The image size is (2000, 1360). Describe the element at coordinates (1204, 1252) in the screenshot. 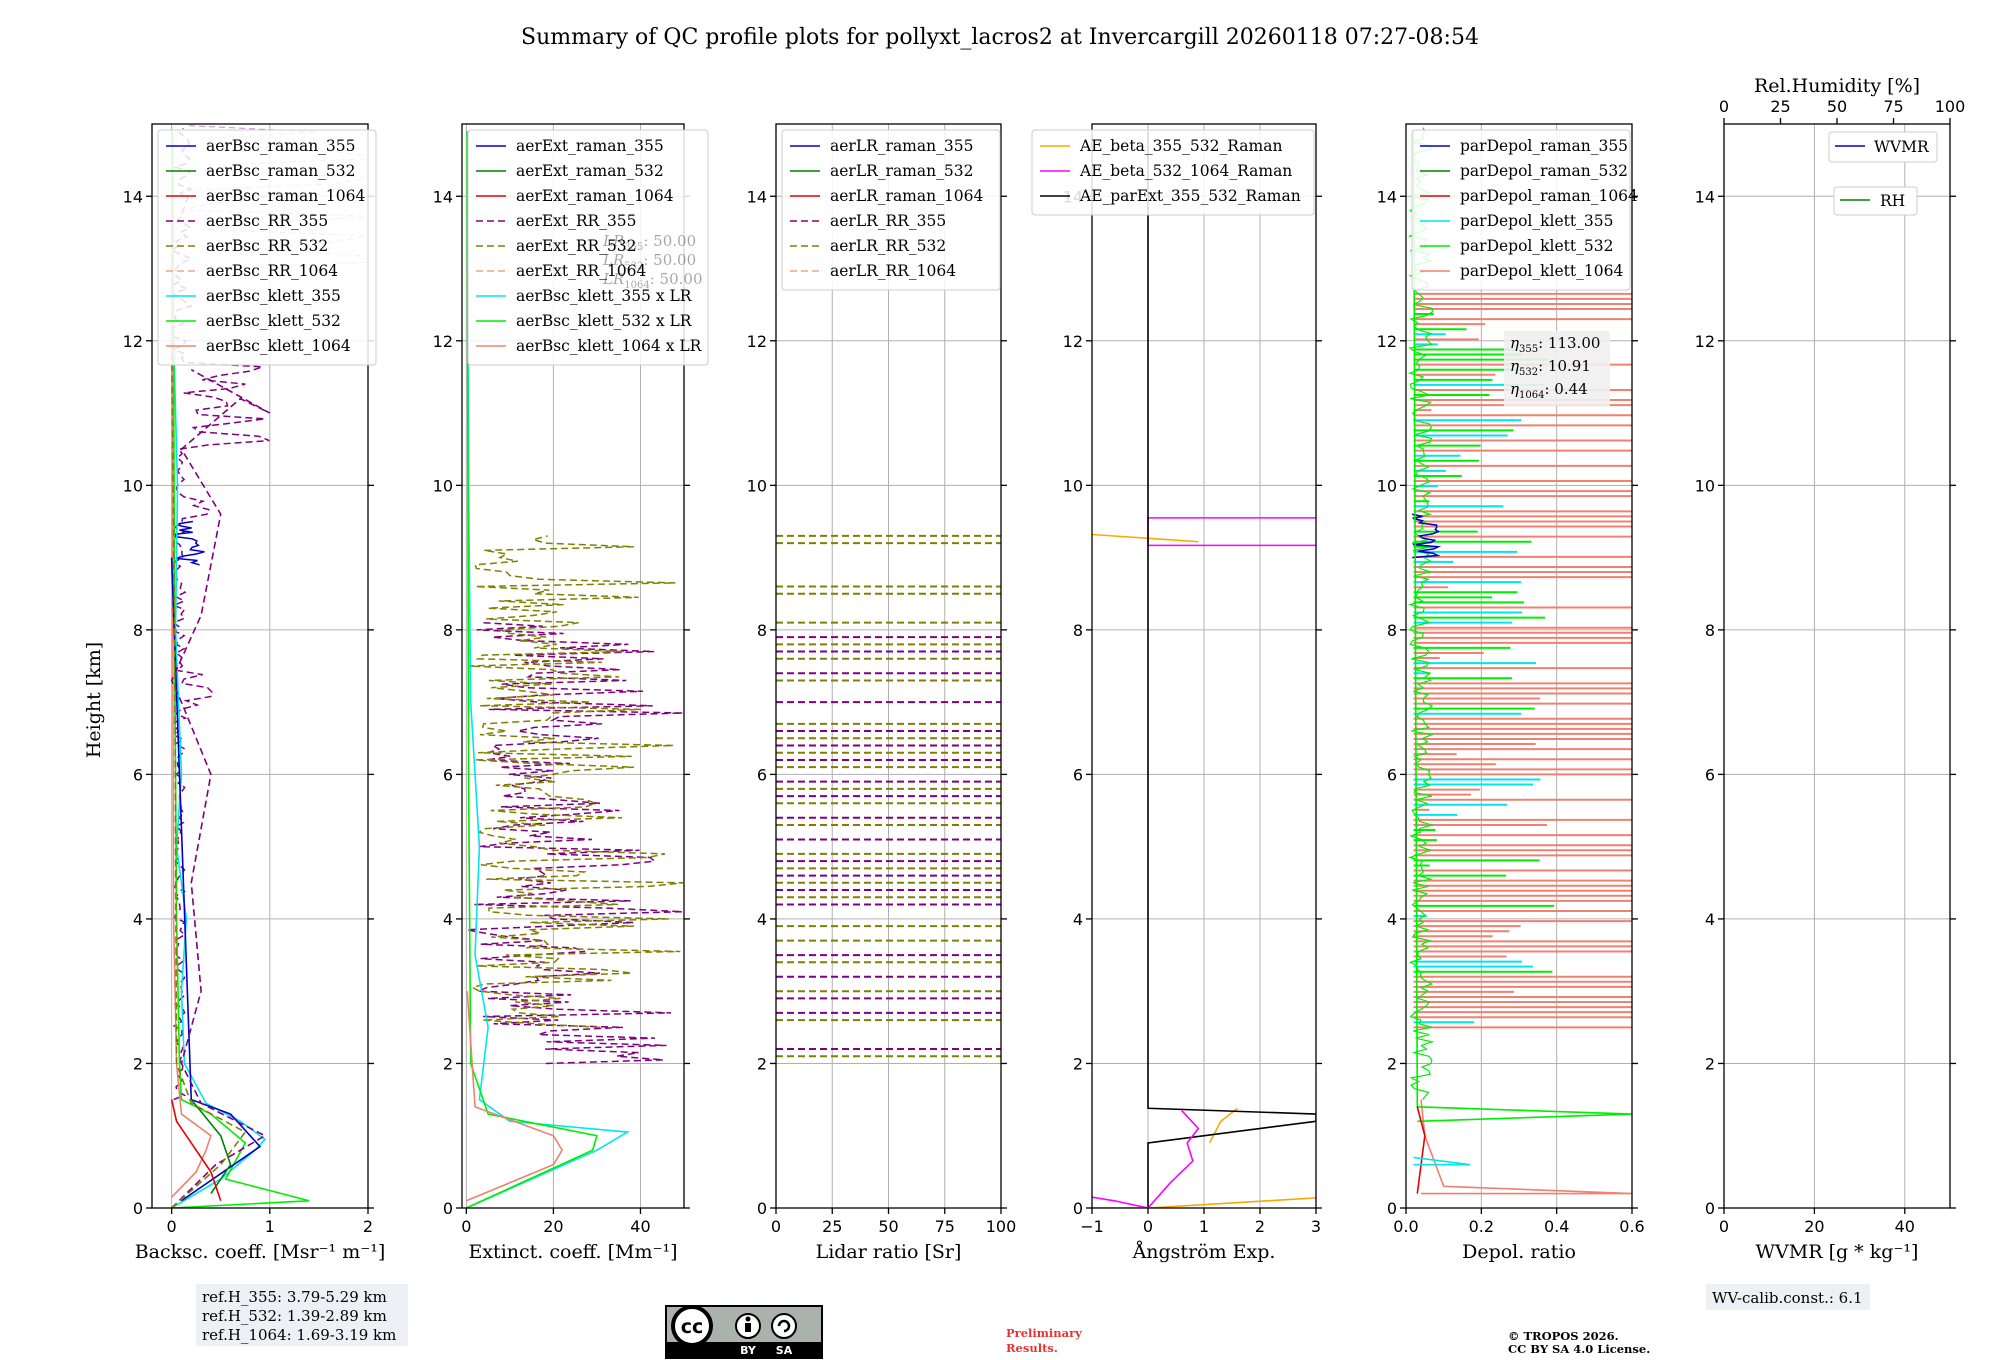

I see `x-axis-label-ae: Ångström Exp.` at that location.